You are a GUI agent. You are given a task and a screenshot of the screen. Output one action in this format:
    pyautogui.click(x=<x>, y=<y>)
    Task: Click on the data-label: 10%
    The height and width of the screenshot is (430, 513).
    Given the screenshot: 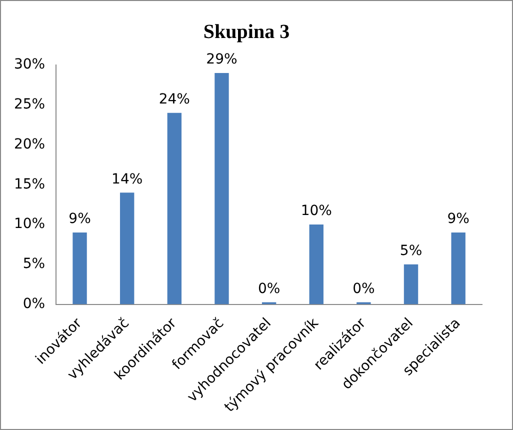 What is the action you would take?
    pyautogui.click(x=316, y=211)
    